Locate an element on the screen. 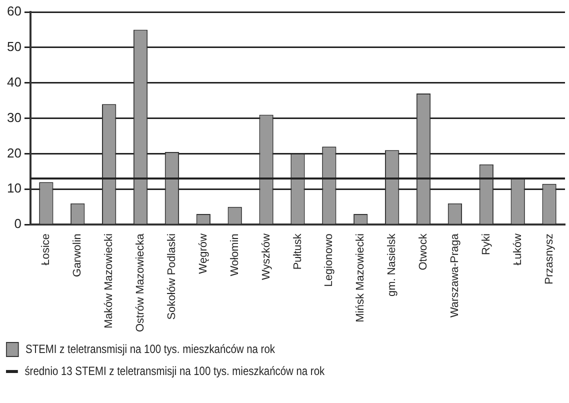  x-tick-label: Ostrów Mazowiecka is located at coordinates (140, 282).